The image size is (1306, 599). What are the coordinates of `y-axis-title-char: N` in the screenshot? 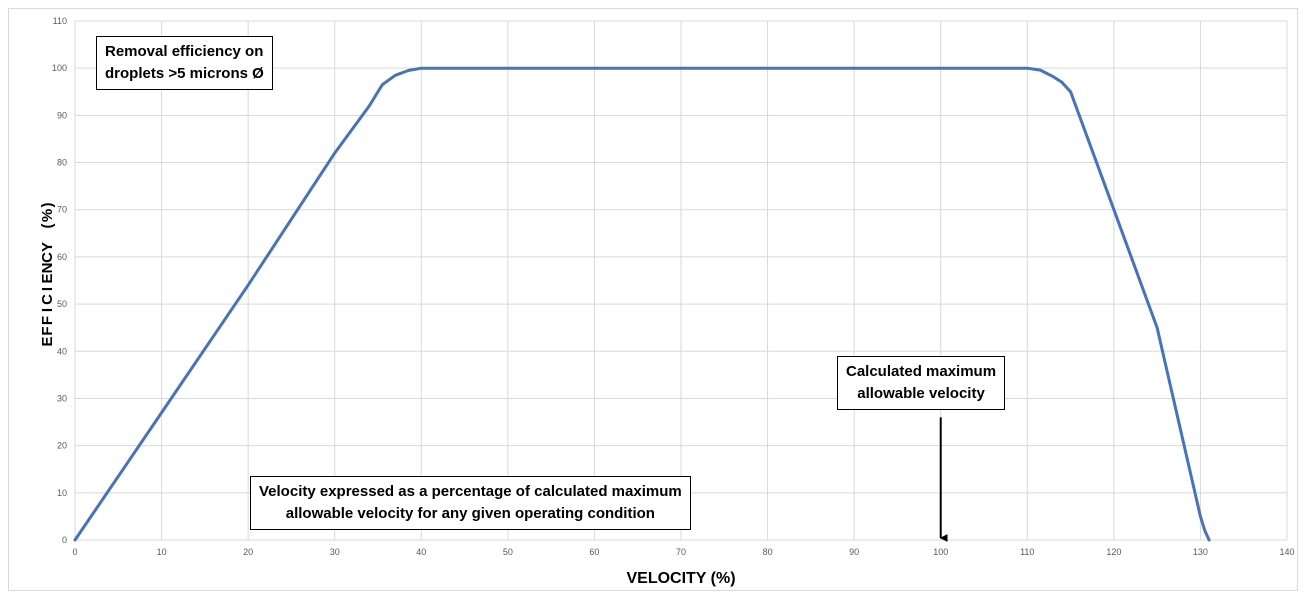 It's located at (47, 268).